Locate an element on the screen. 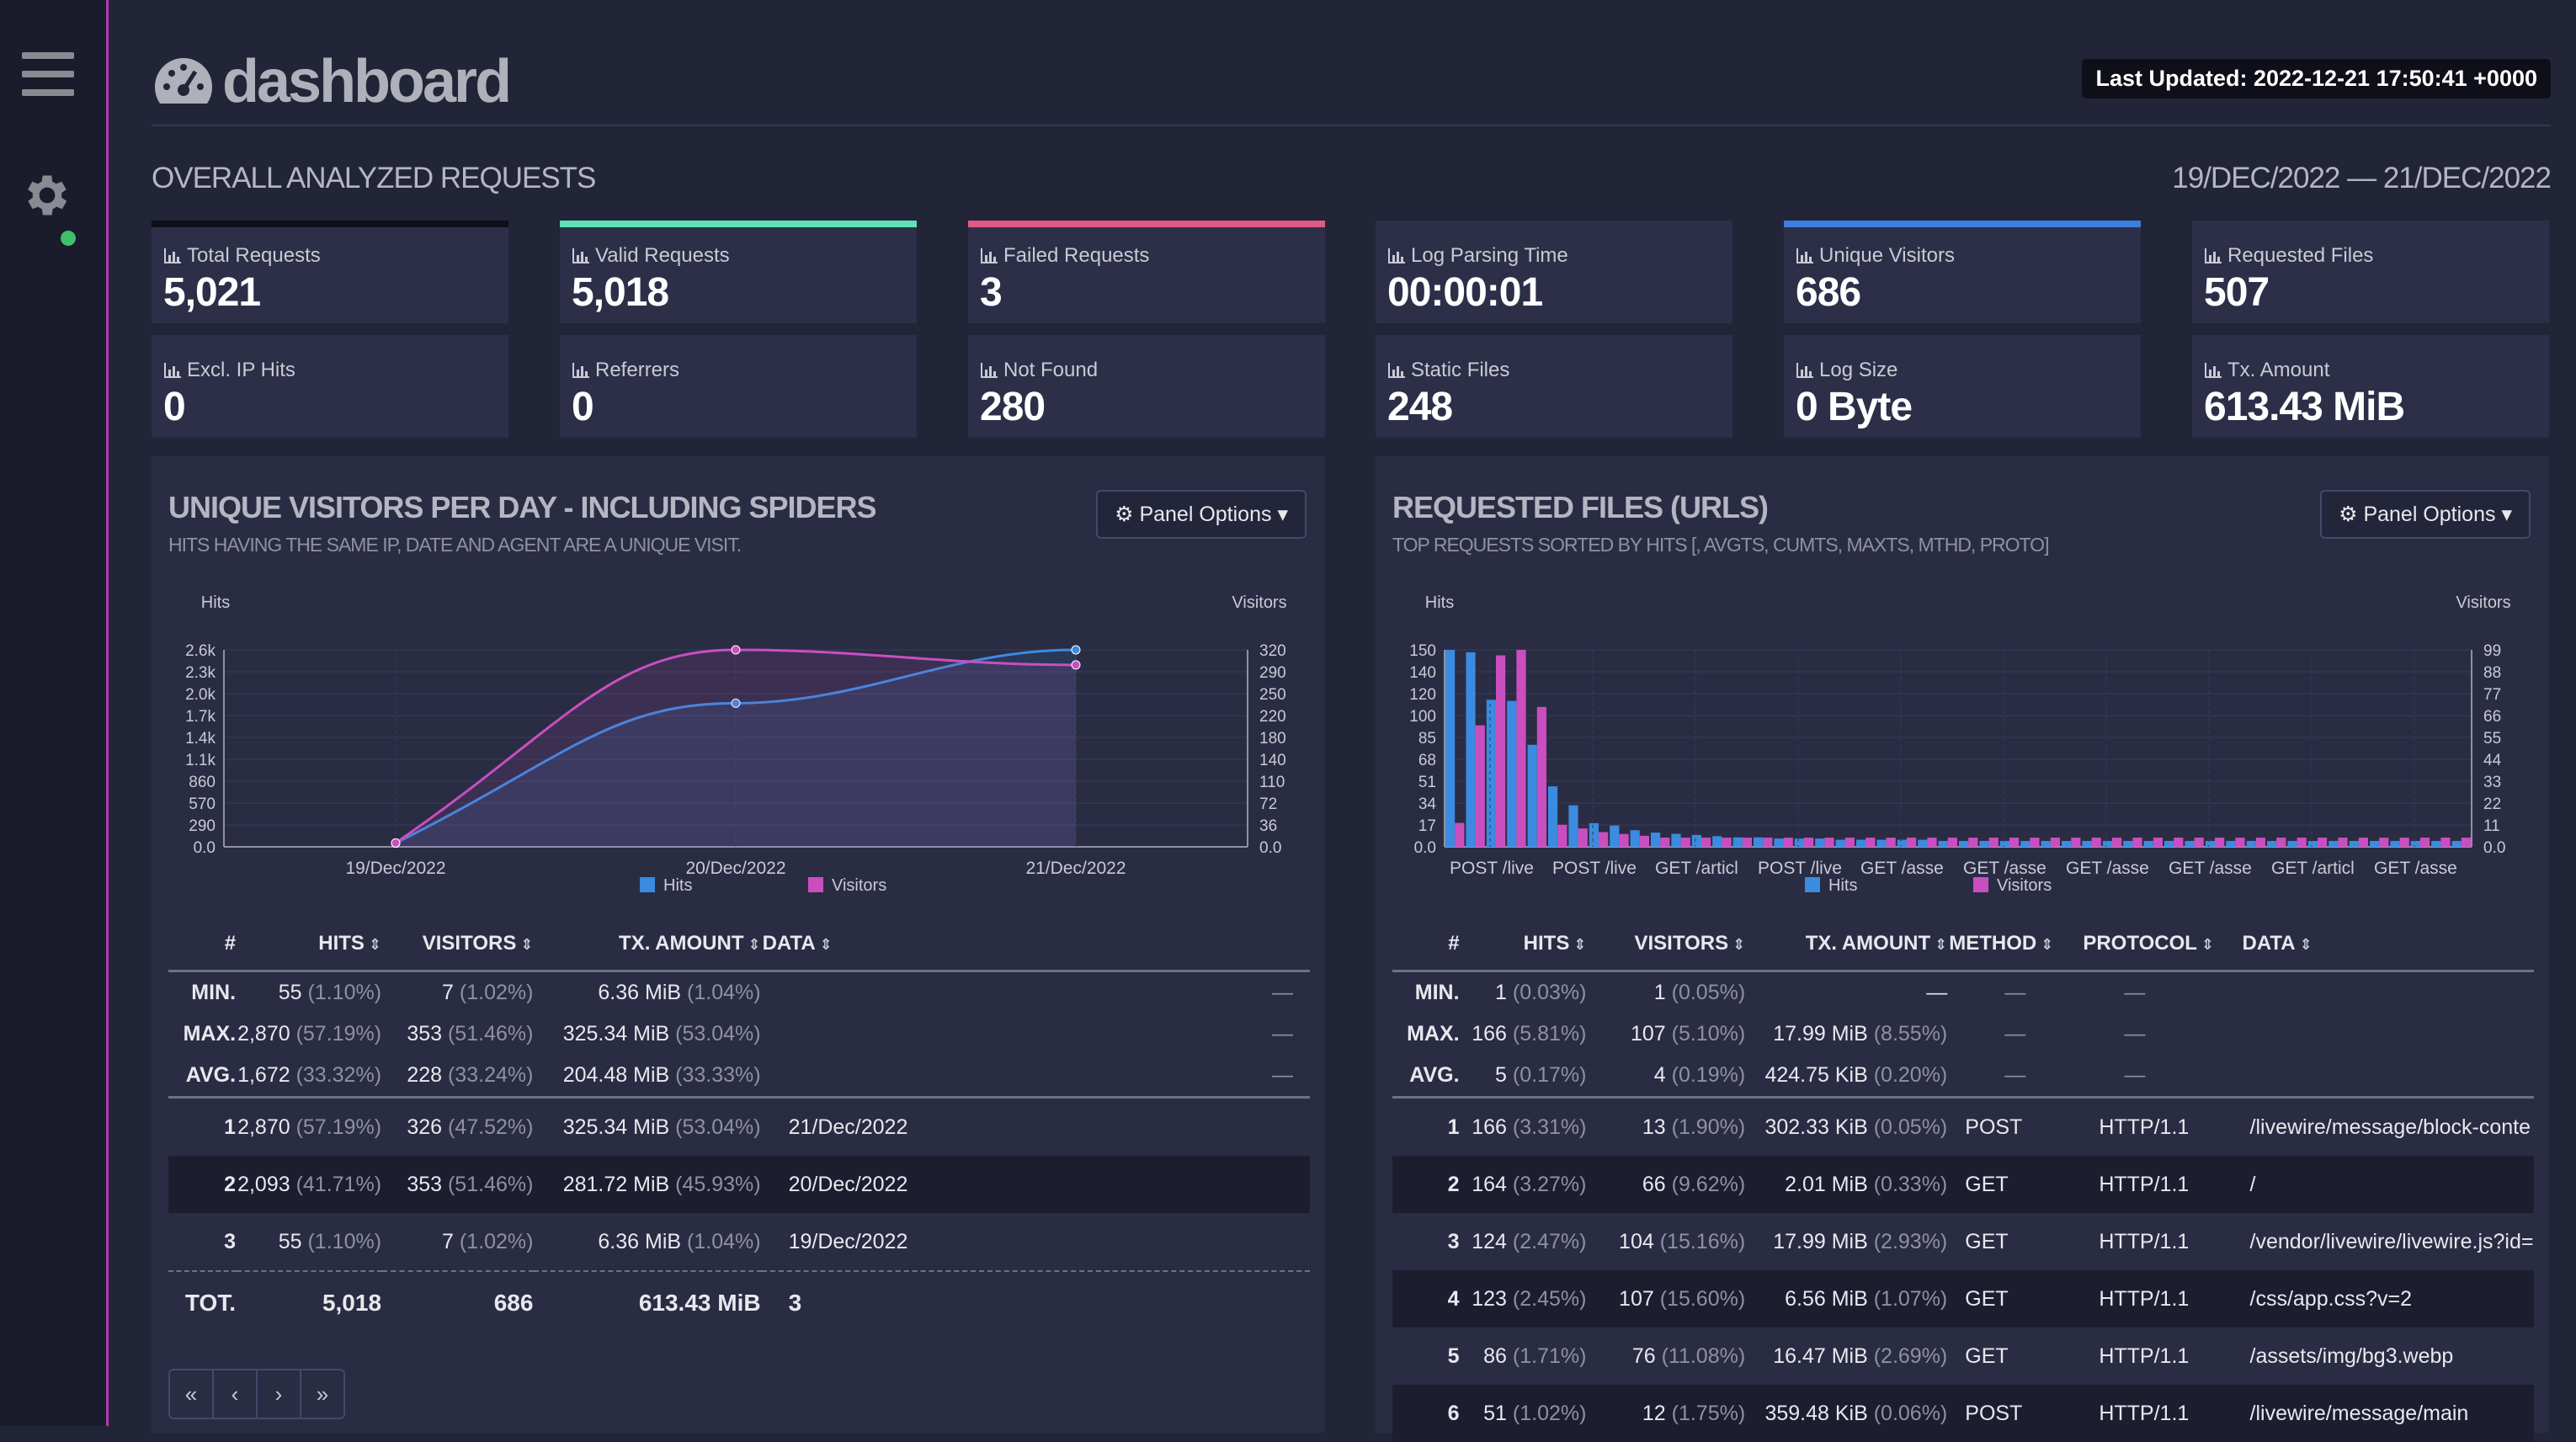  brand: dashboard is located at coordinates (332, 81).